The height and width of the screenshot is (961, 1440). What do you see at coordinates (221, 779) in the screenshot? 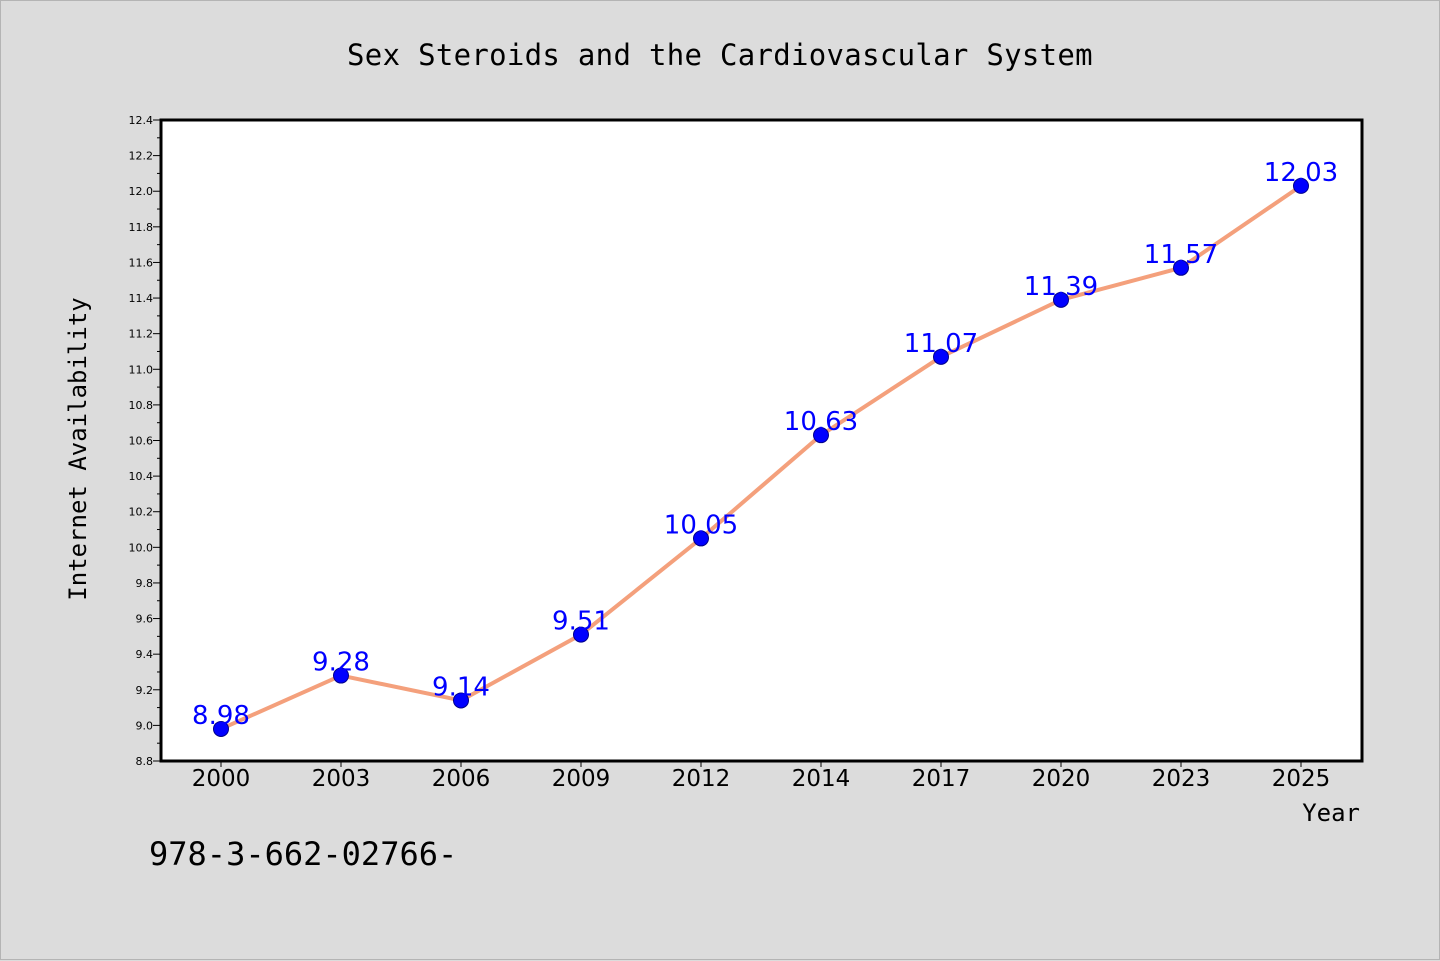
I see `x-tick-label: 2000` at bounding box center [221, 779].